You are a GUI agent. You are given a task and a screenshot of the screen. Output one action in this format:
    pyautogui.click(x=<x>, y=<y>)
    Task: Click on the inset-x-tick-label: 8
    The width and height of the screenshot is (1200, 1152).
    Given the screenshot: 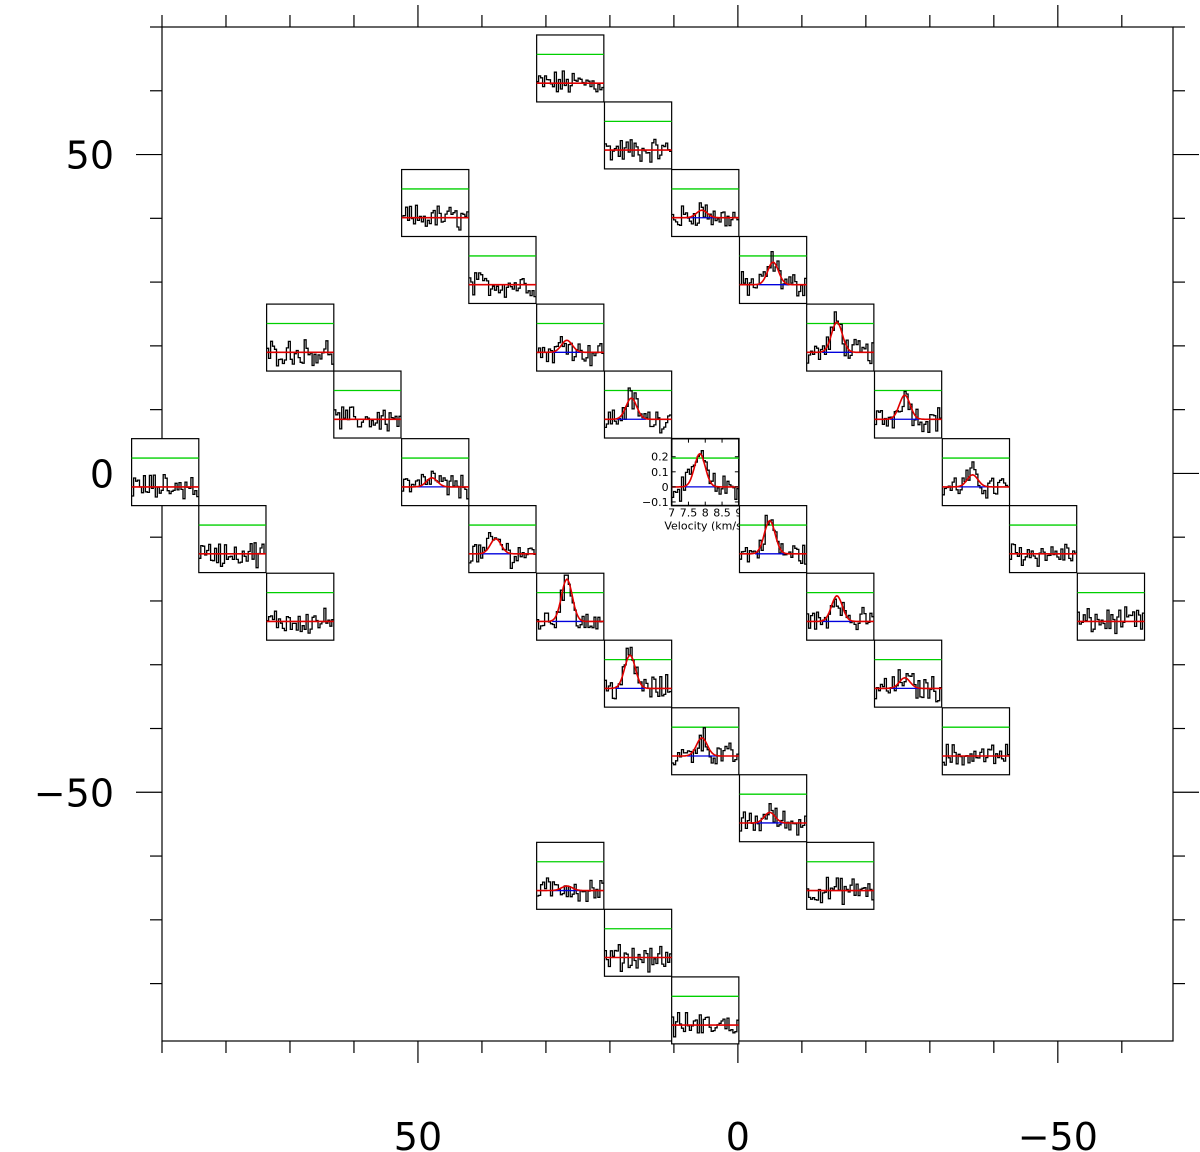 What is the action you would take?
    pyautogui.click(x=705, y=513)
    